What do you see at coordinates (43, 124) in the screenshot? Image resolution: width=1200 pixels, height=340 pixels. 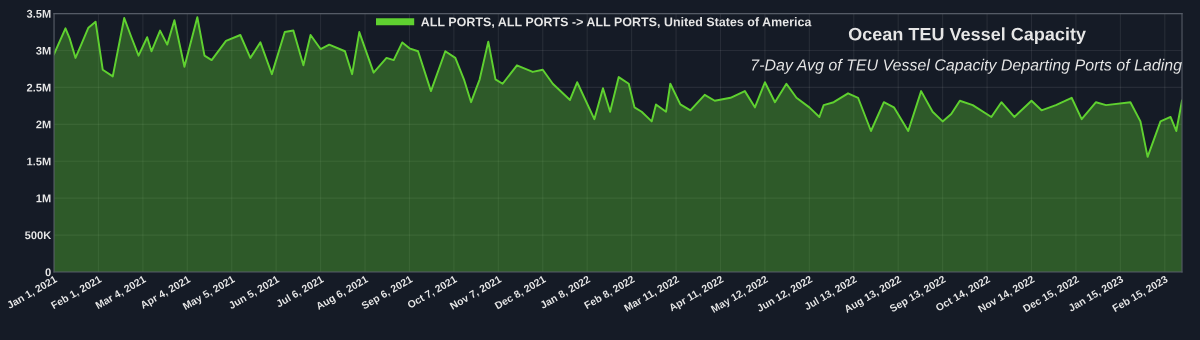 I see `y-tick-label: 2M` at bounding box center [43, 124].